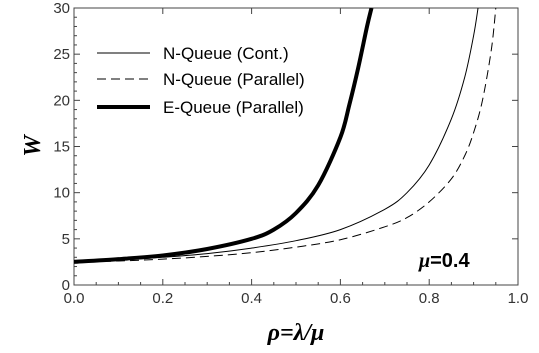  What do you see at coordinates (518, 298) in the screenshot?
I see `x-tick-label: 1.0` at bounding box center [518, 298].